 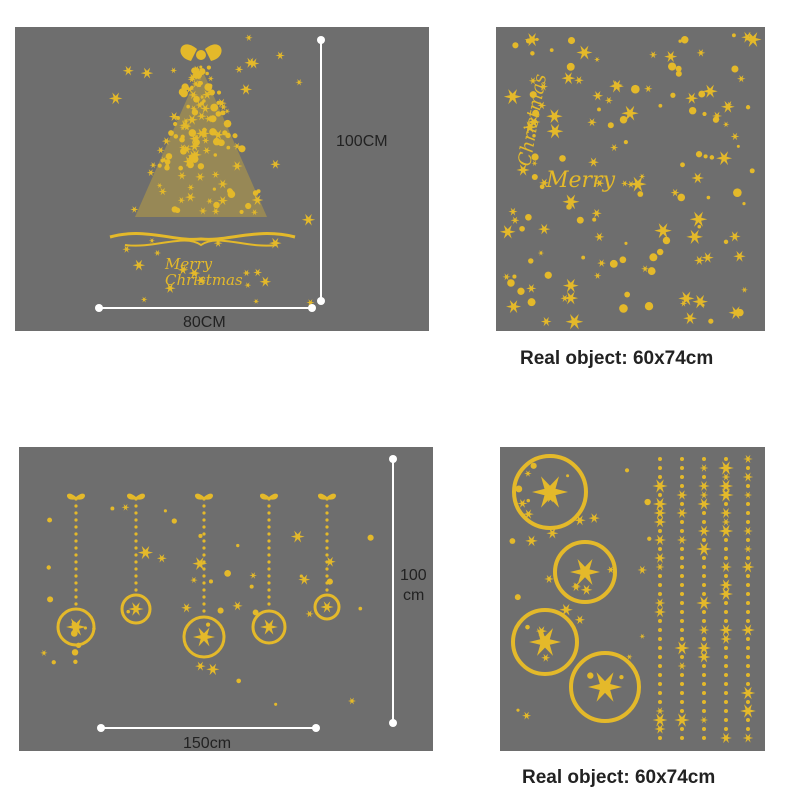 I want to click on christmas-script: Christmas, so click(x=532, y=119).